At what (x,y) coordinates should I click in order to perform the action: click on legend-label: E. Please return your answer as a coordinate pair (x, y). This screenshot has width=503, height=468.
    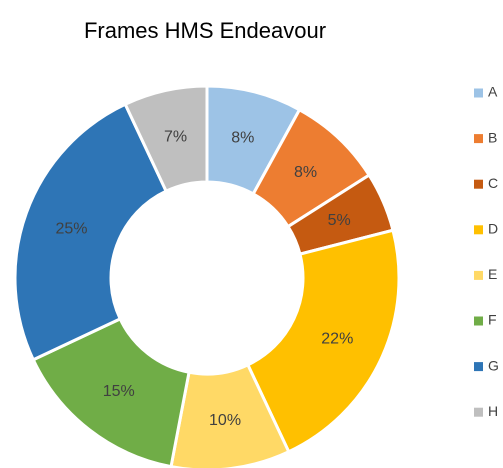
    Looking at the image, I should click on (492, 274).